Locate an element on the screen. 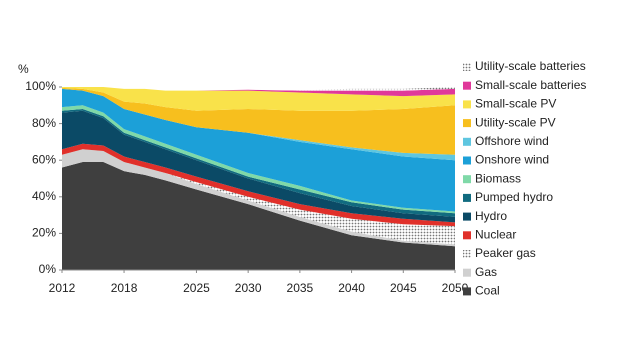  legend-label: Offshore wind is located at coordinates (512, 141).